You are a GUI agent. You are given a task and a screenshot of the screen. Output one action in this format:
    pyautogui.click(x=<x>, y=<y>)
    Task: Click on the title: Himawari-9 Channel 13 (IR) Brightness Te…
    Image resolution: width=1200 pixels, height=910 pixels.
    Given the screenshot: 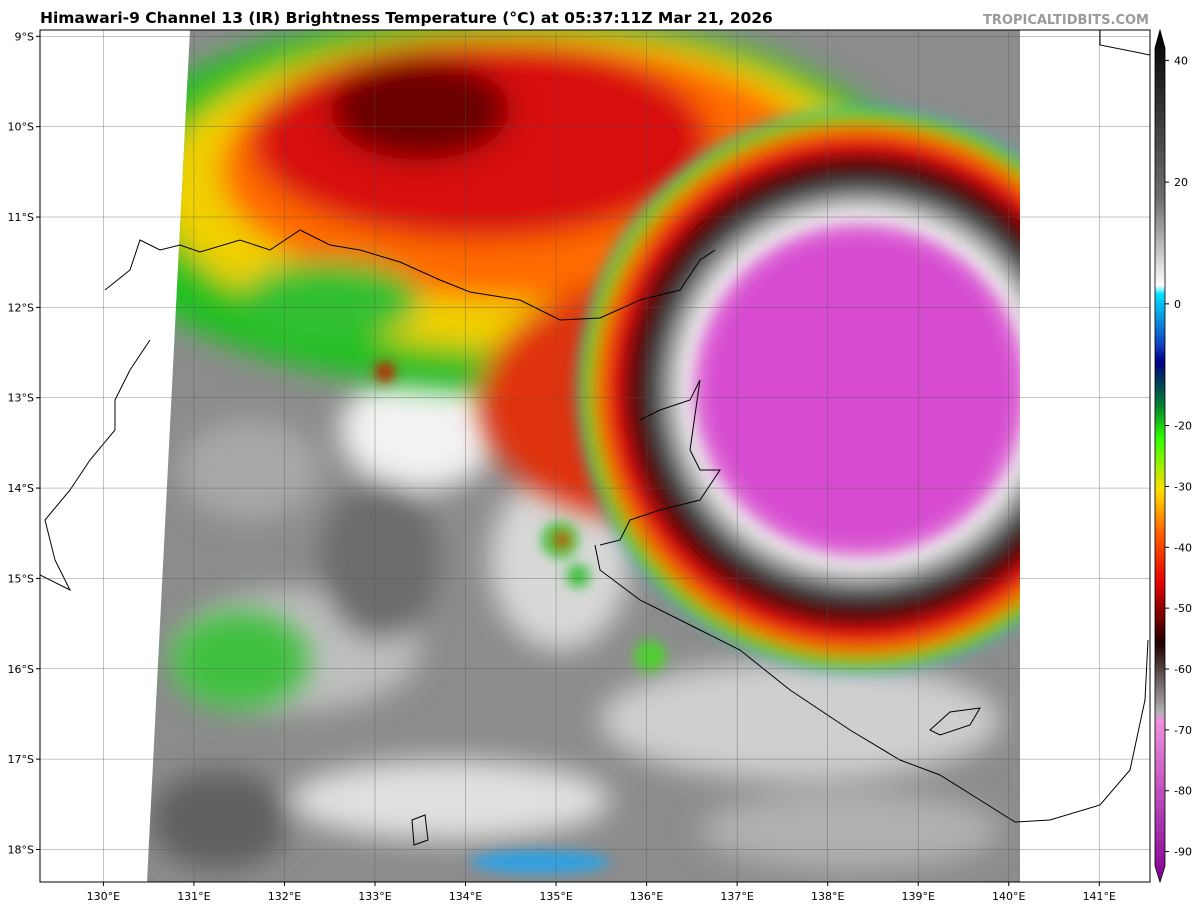 What is the action you would take?
    pyautogui.click(x=406, y=18)
    